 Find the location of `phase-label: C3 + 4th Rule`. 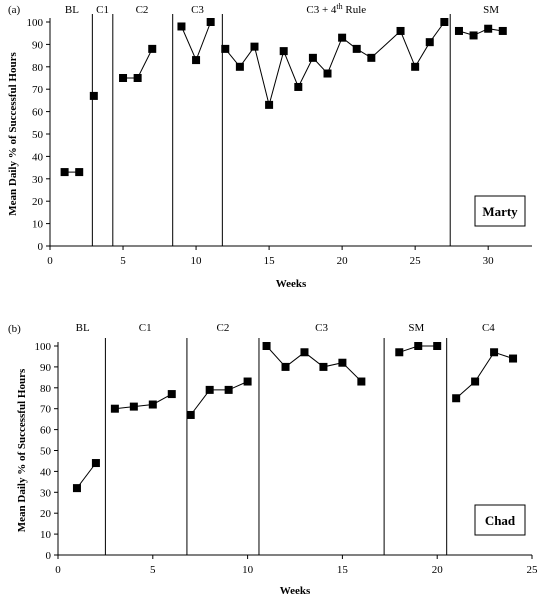

phase-label: C3 + 4th Rule is located at coordinates (336, 9).